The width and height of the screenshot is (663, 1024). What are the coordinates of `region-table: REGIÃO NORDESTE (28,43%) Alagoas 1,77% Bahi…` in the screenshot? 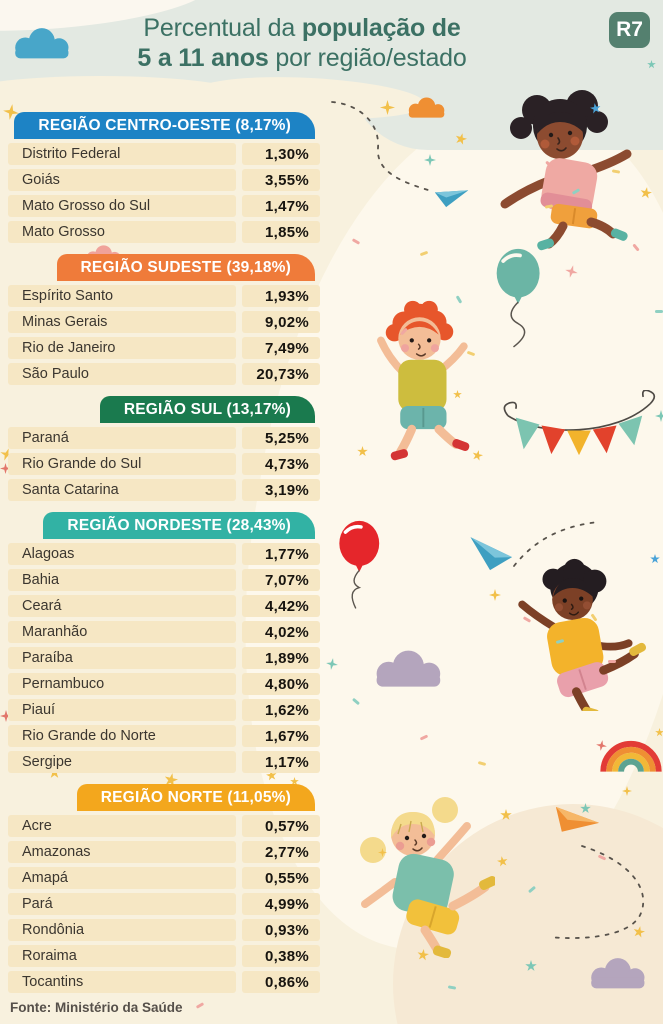 It's located at (164, 642).